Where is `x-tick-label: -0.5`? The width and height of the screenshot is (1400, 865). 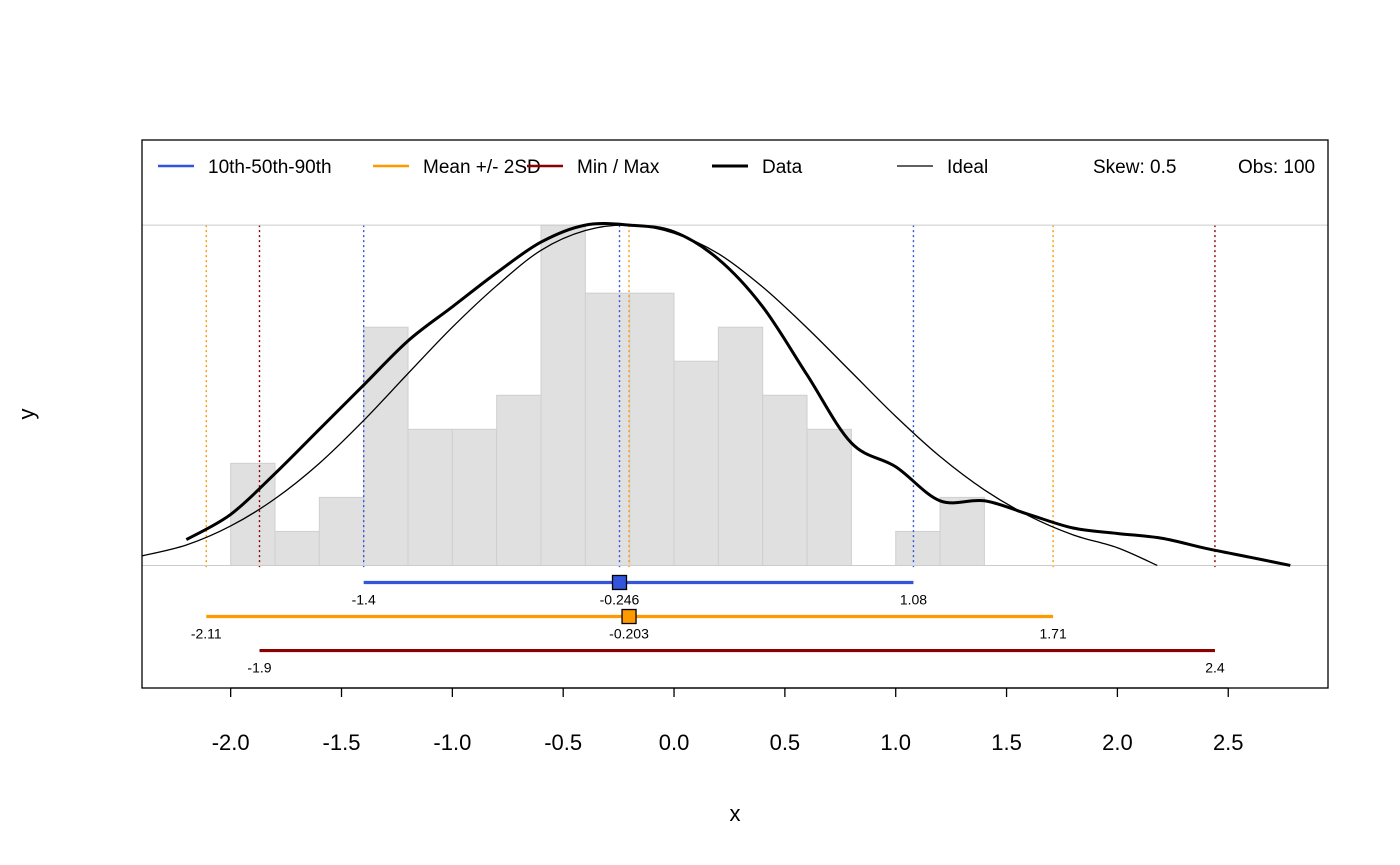 x-tick-label: -0.5 is located at coordinates (563, 742).